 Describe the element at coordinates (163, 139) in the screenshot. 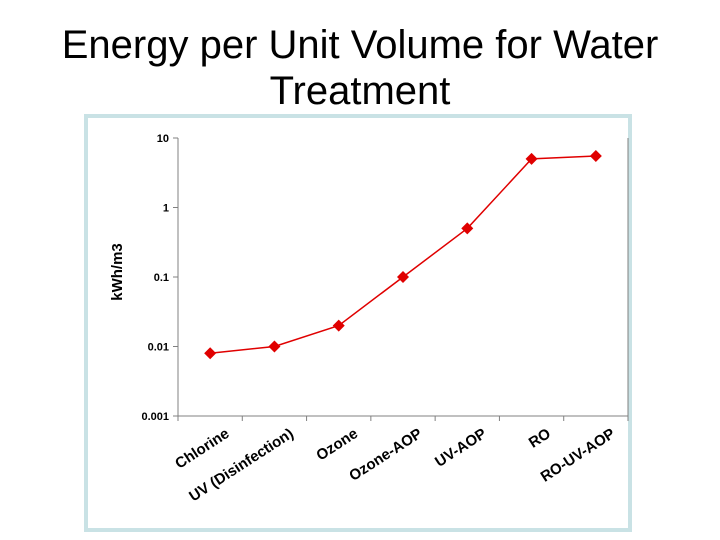

I see `y-tick-label: 10` at that location.